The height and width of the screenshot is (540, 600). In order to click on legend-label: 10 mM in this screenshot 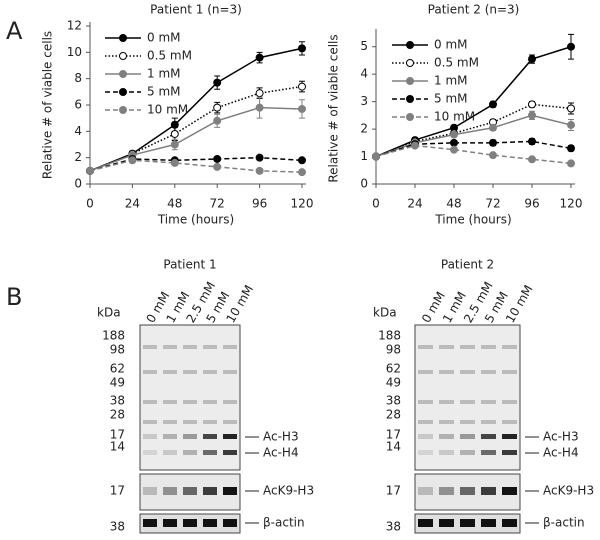, I will do `click(454, 117)`.